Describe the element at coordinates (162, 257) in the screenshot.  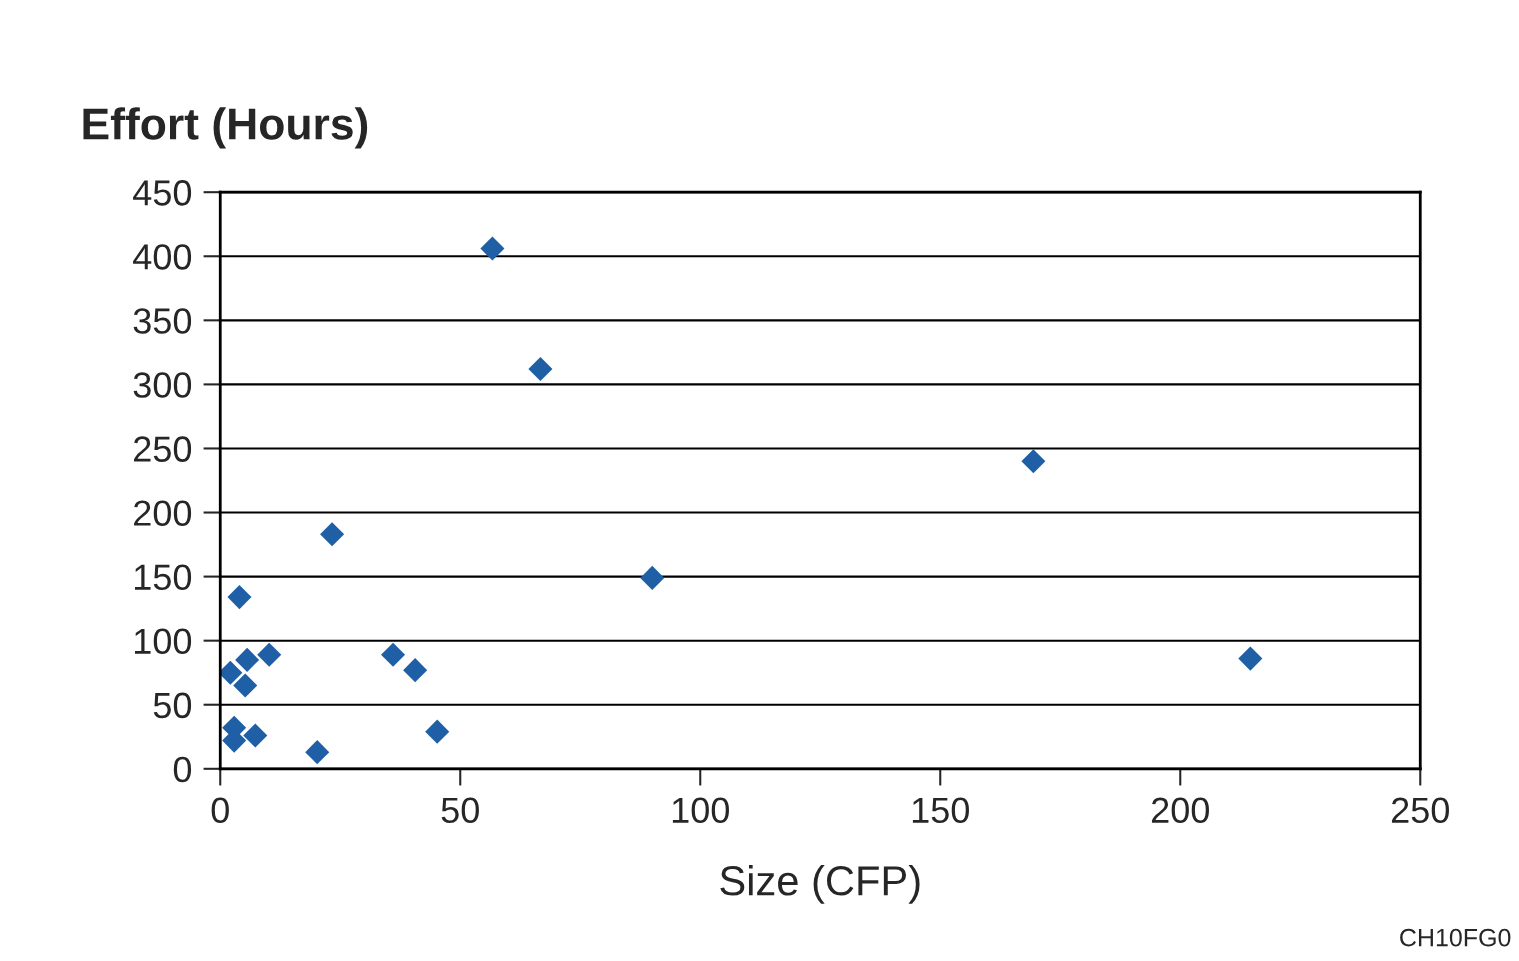
I see `y-tick-label: 400` at that location.